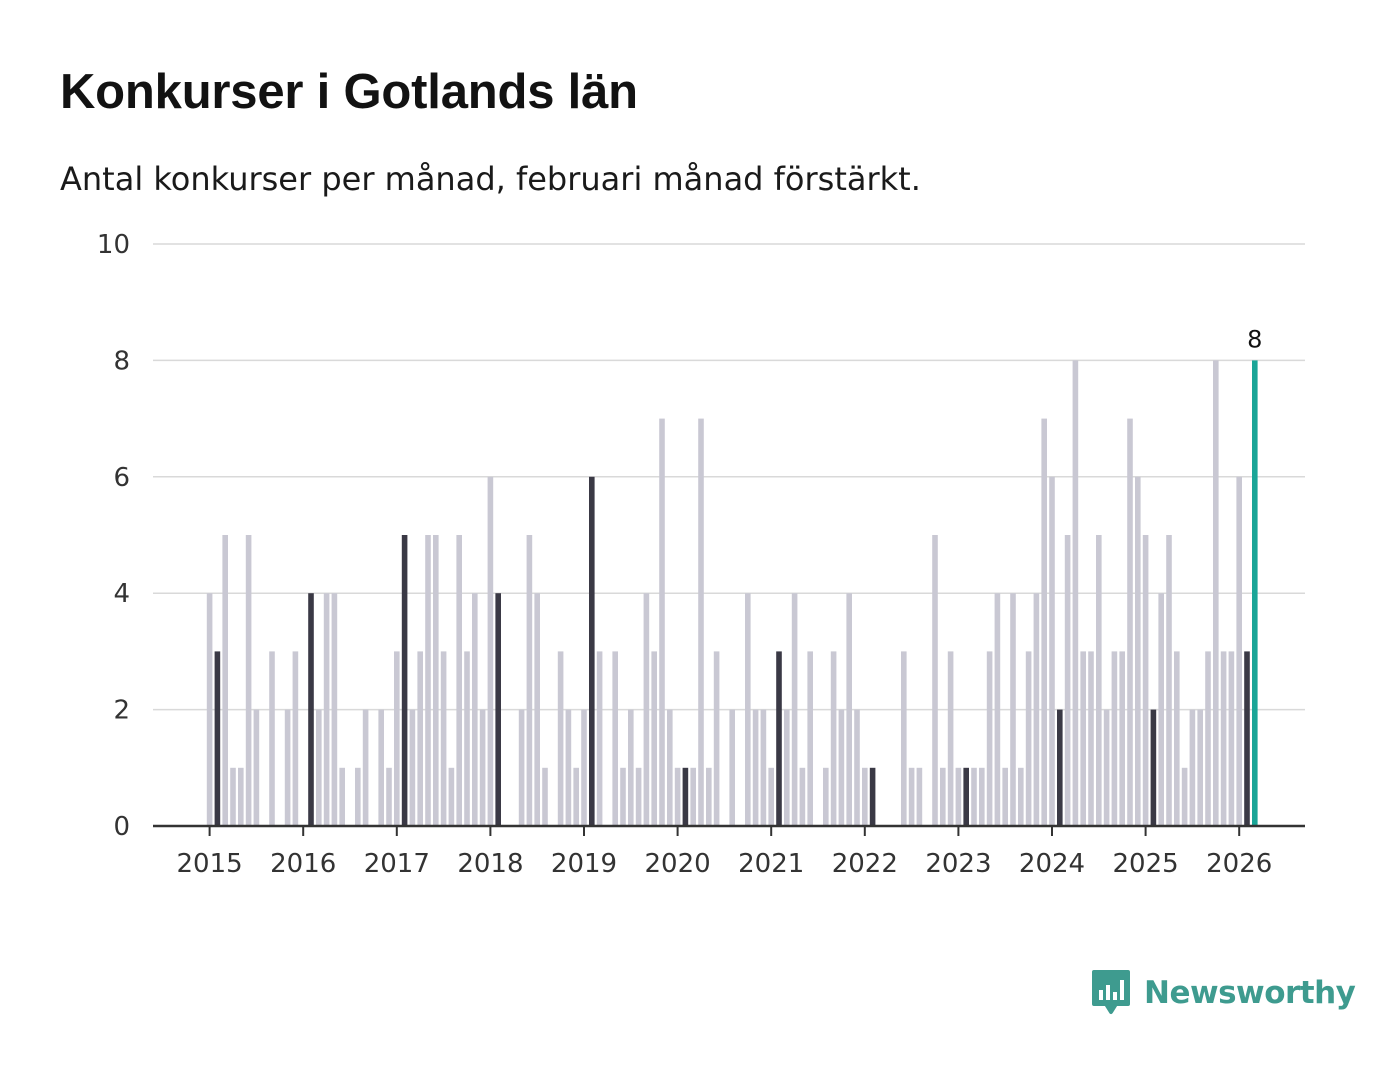 The image size is (1400, 1080). I want to click on x-tick-label: 2016, so click(303, 864).